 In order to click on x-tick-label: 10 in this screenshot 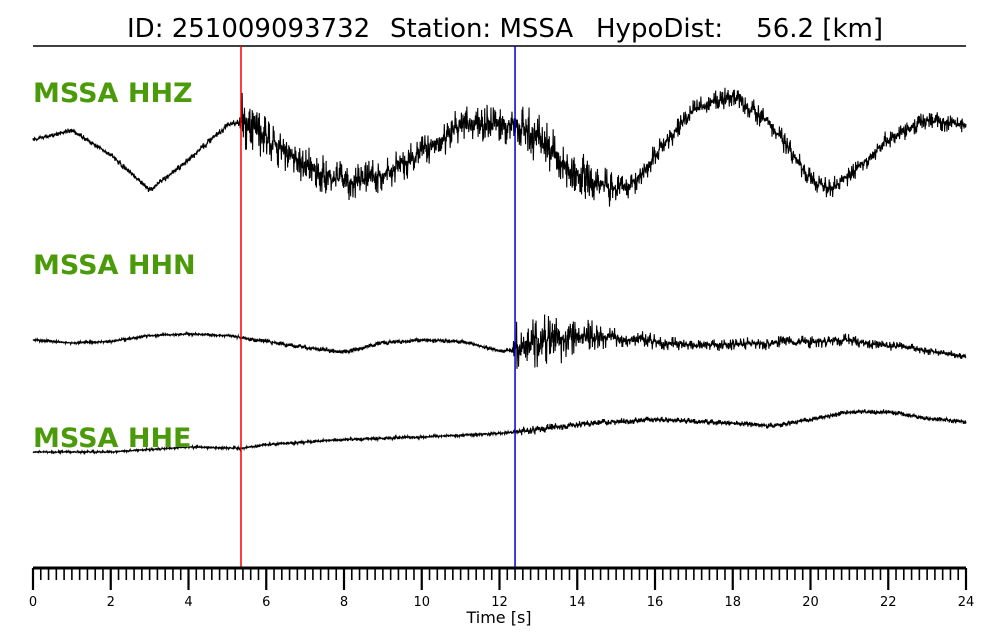, I will do `click(421, 602)`.